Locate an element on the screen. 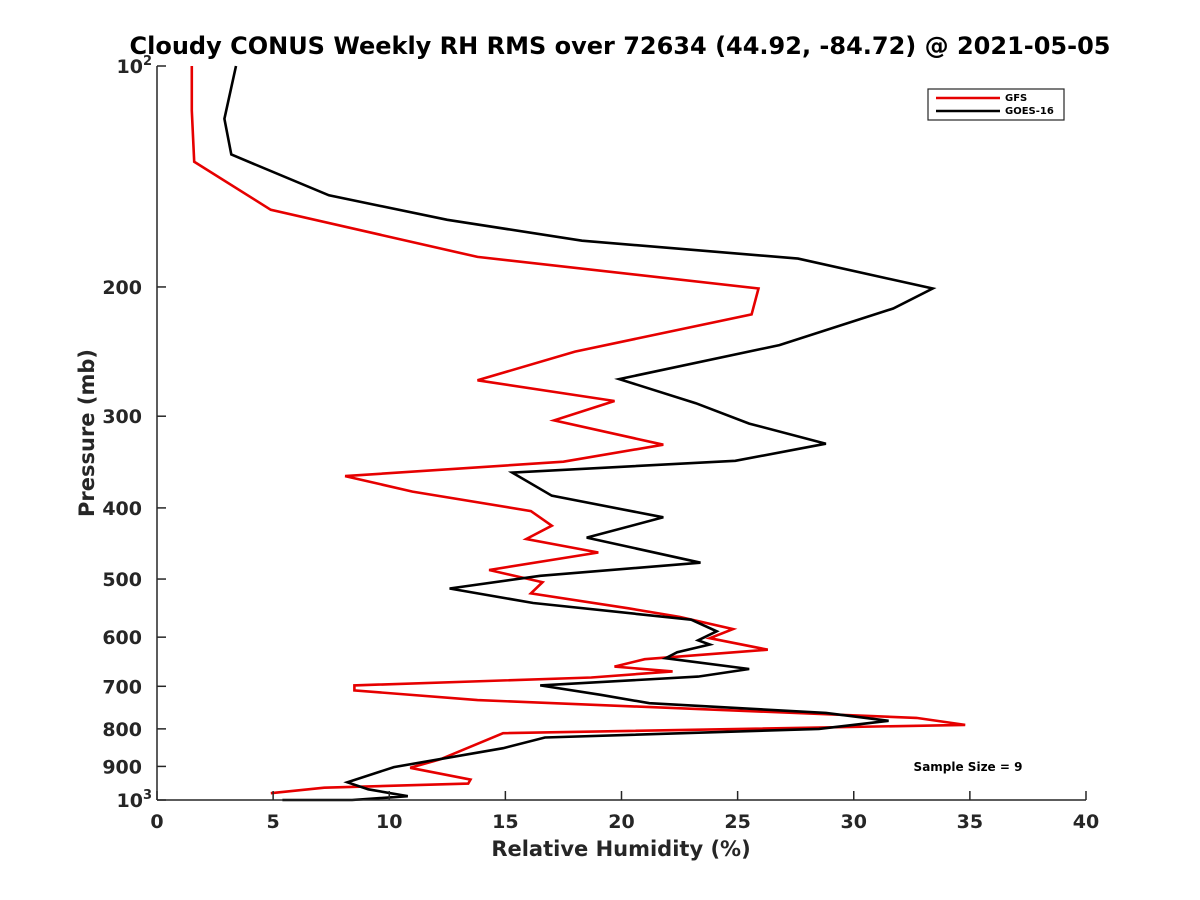  legend-box is located at coordinates (996, 104).